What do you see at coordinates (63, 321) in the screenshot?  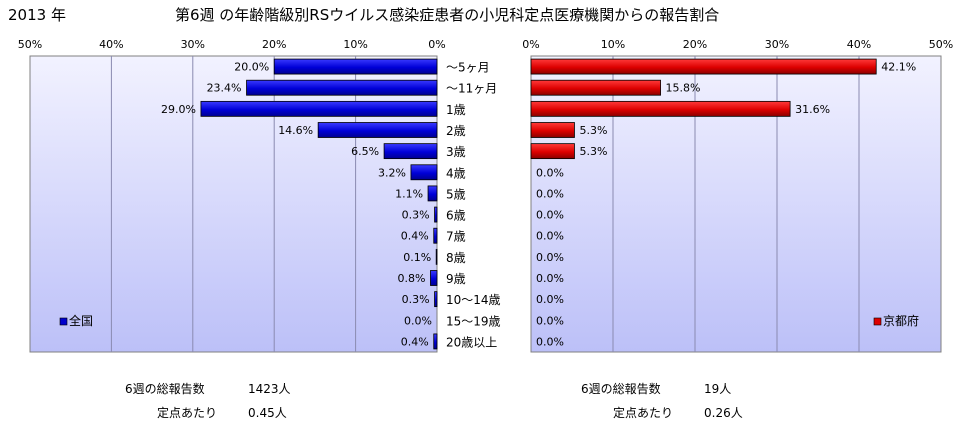 I see `legend-swatch-national` at bounding box center [63, 321].